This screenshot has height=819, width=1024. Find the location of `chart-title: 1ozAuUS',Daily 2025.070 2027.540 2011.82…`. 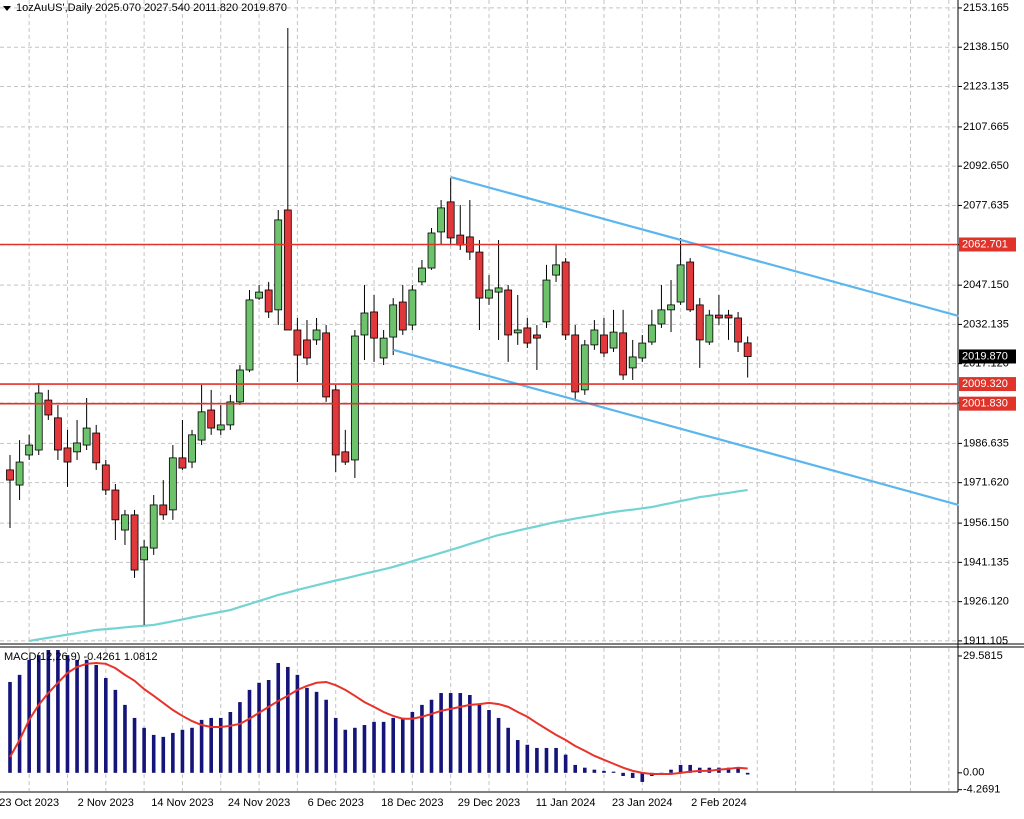

chart-title: 1ozAuUS',Daily 2025.070 2027.540 2011.82… is located at coordinates (151, 8).